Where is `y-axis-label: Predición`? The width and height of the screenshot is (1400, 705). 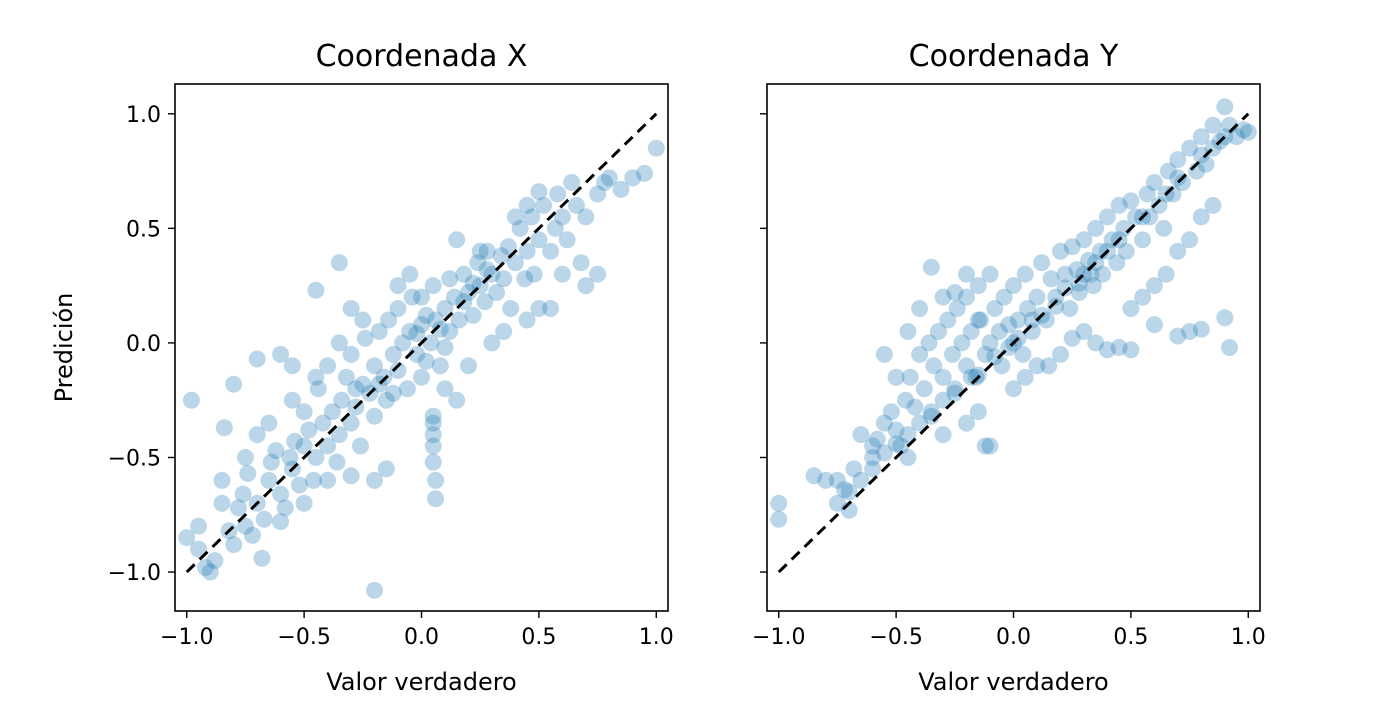
y-axis-label: Predición is located at coordinates (64, 348).